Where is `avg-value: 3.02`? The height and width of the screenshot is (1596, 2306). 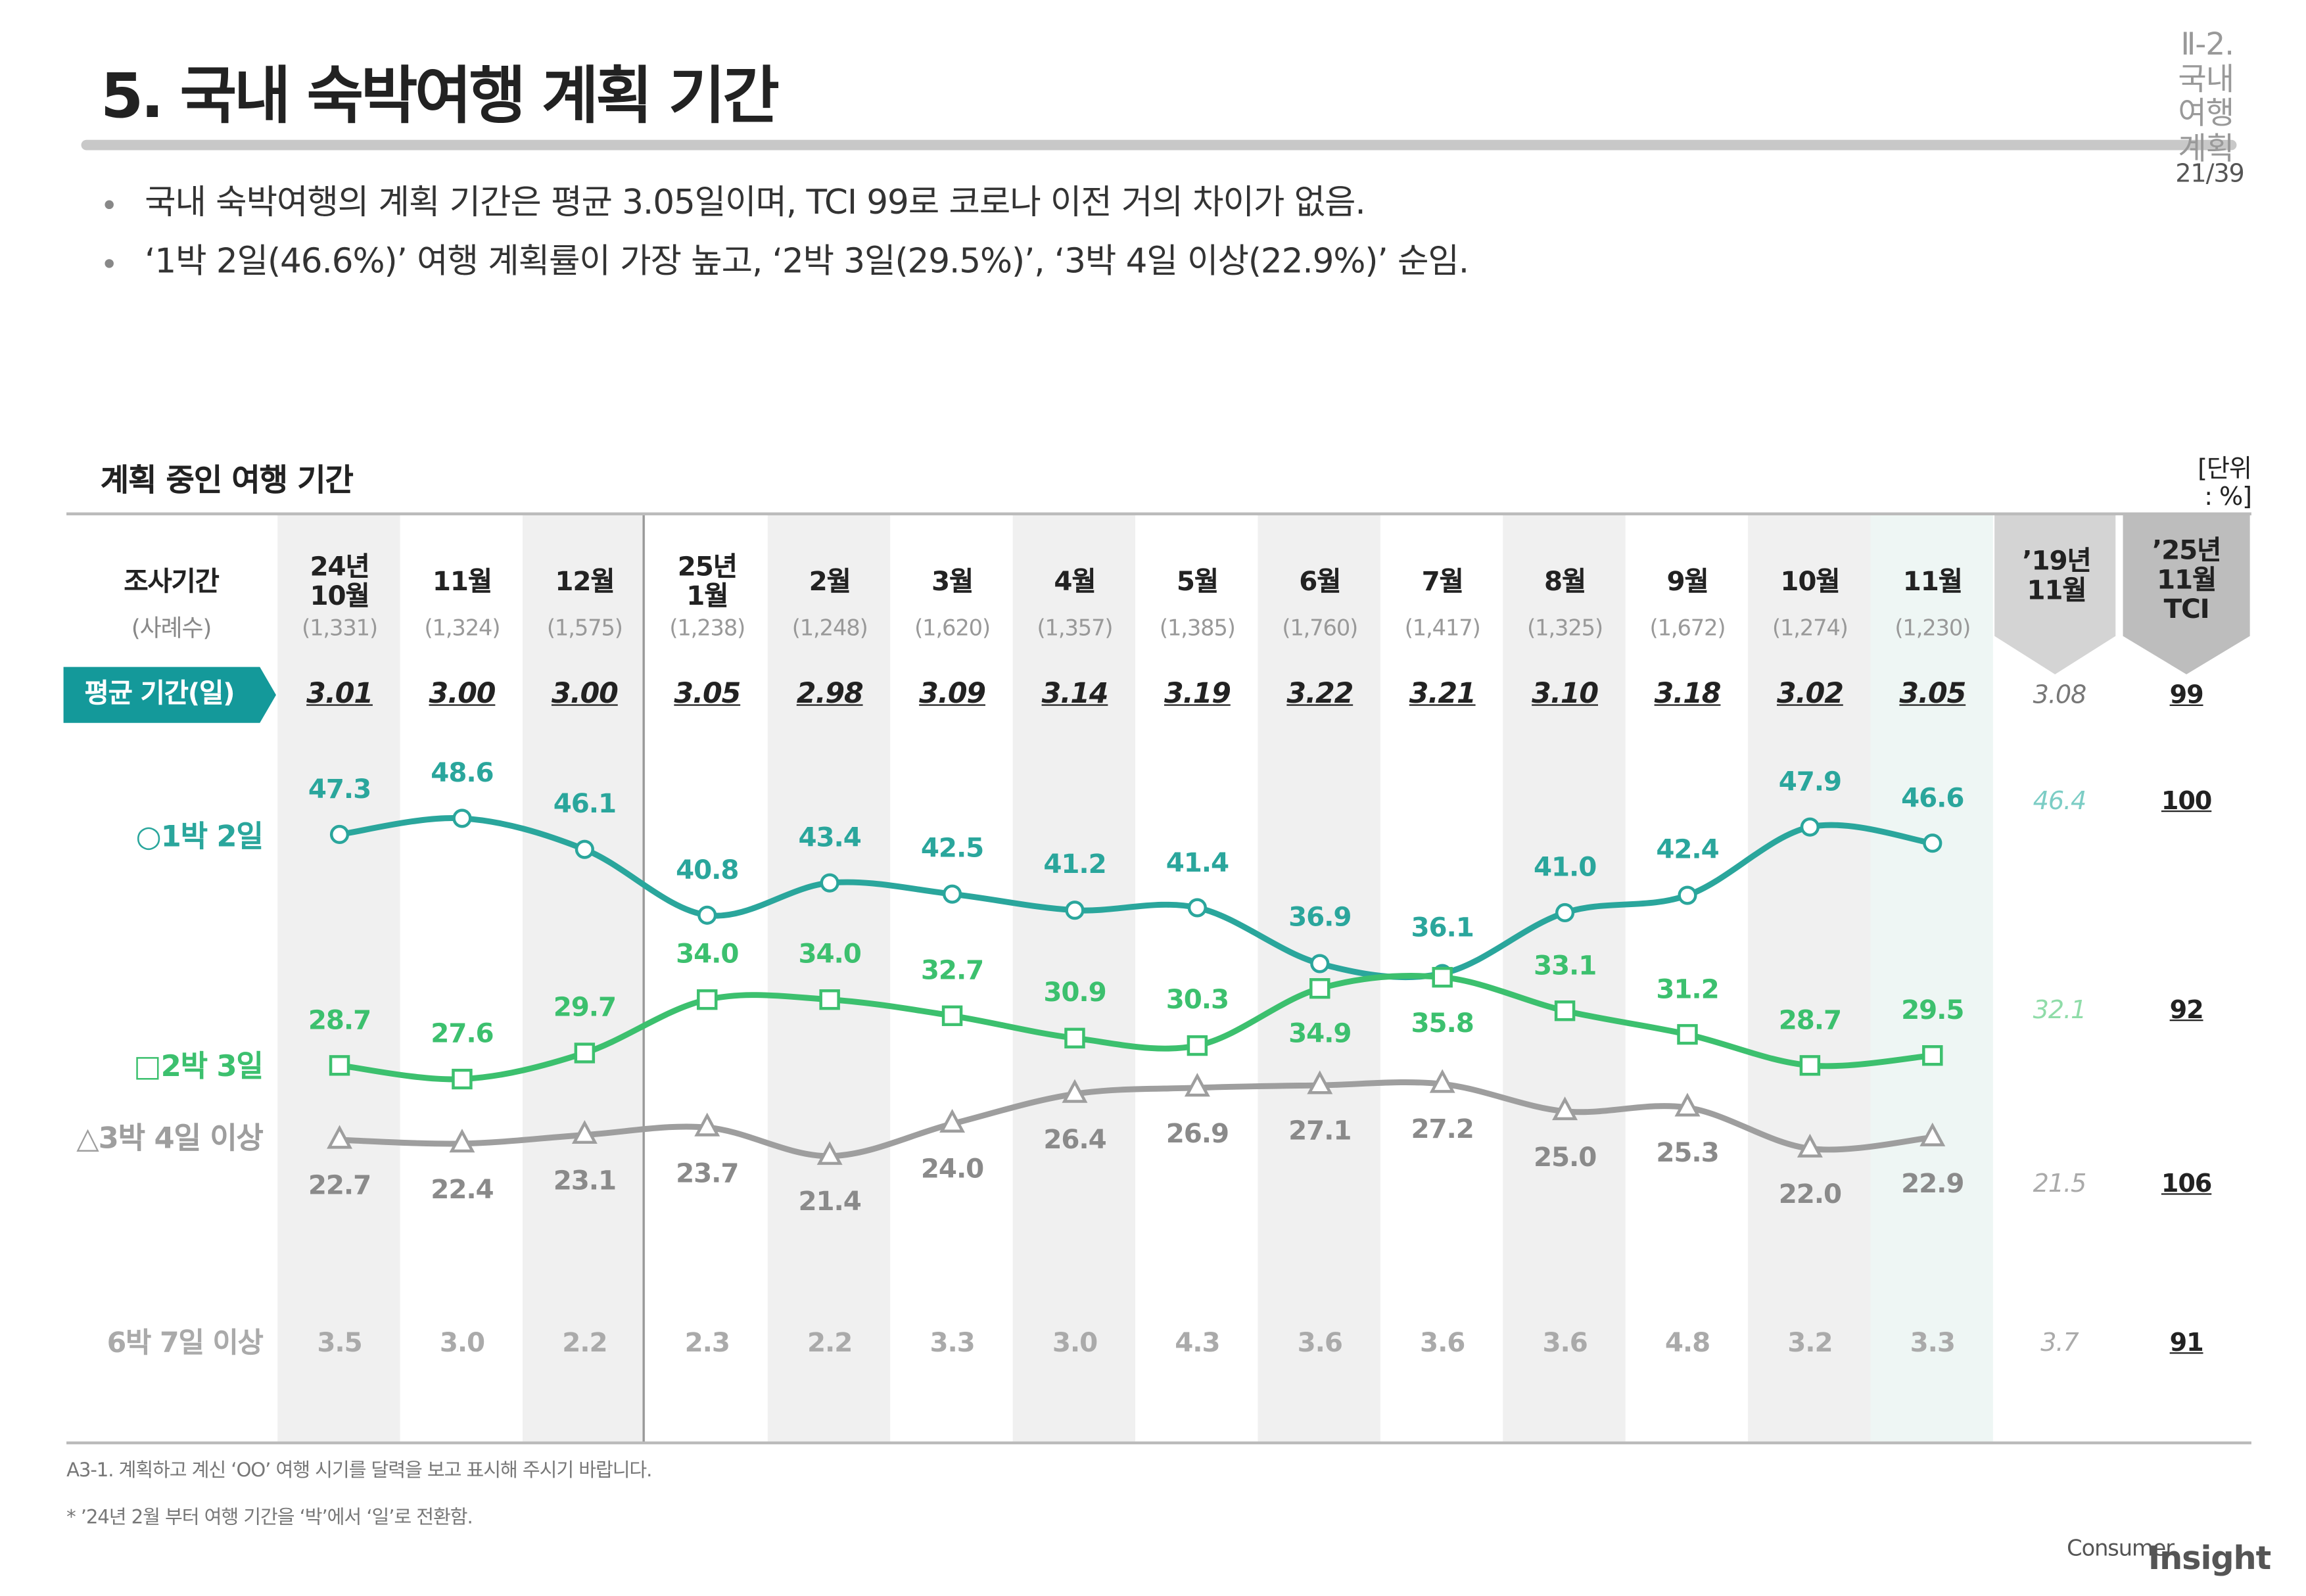 avg-value: 3.02 is located at coordinates (1810, 694).